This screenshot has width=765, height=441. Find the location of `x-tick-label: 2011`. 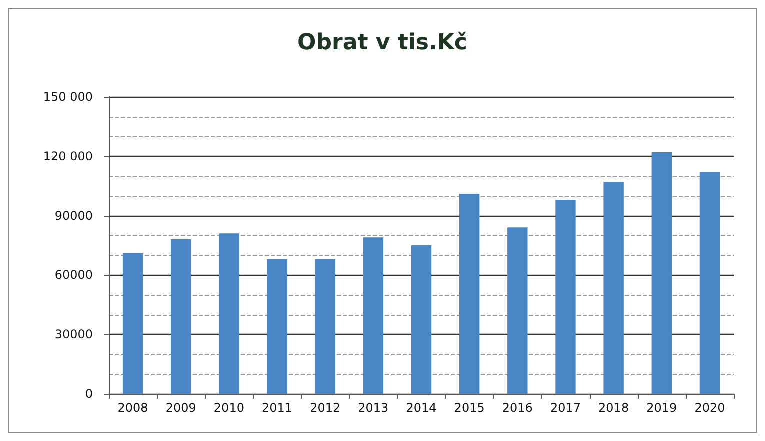

x-tick-label: 2011 is located at coordinates (277, 408).